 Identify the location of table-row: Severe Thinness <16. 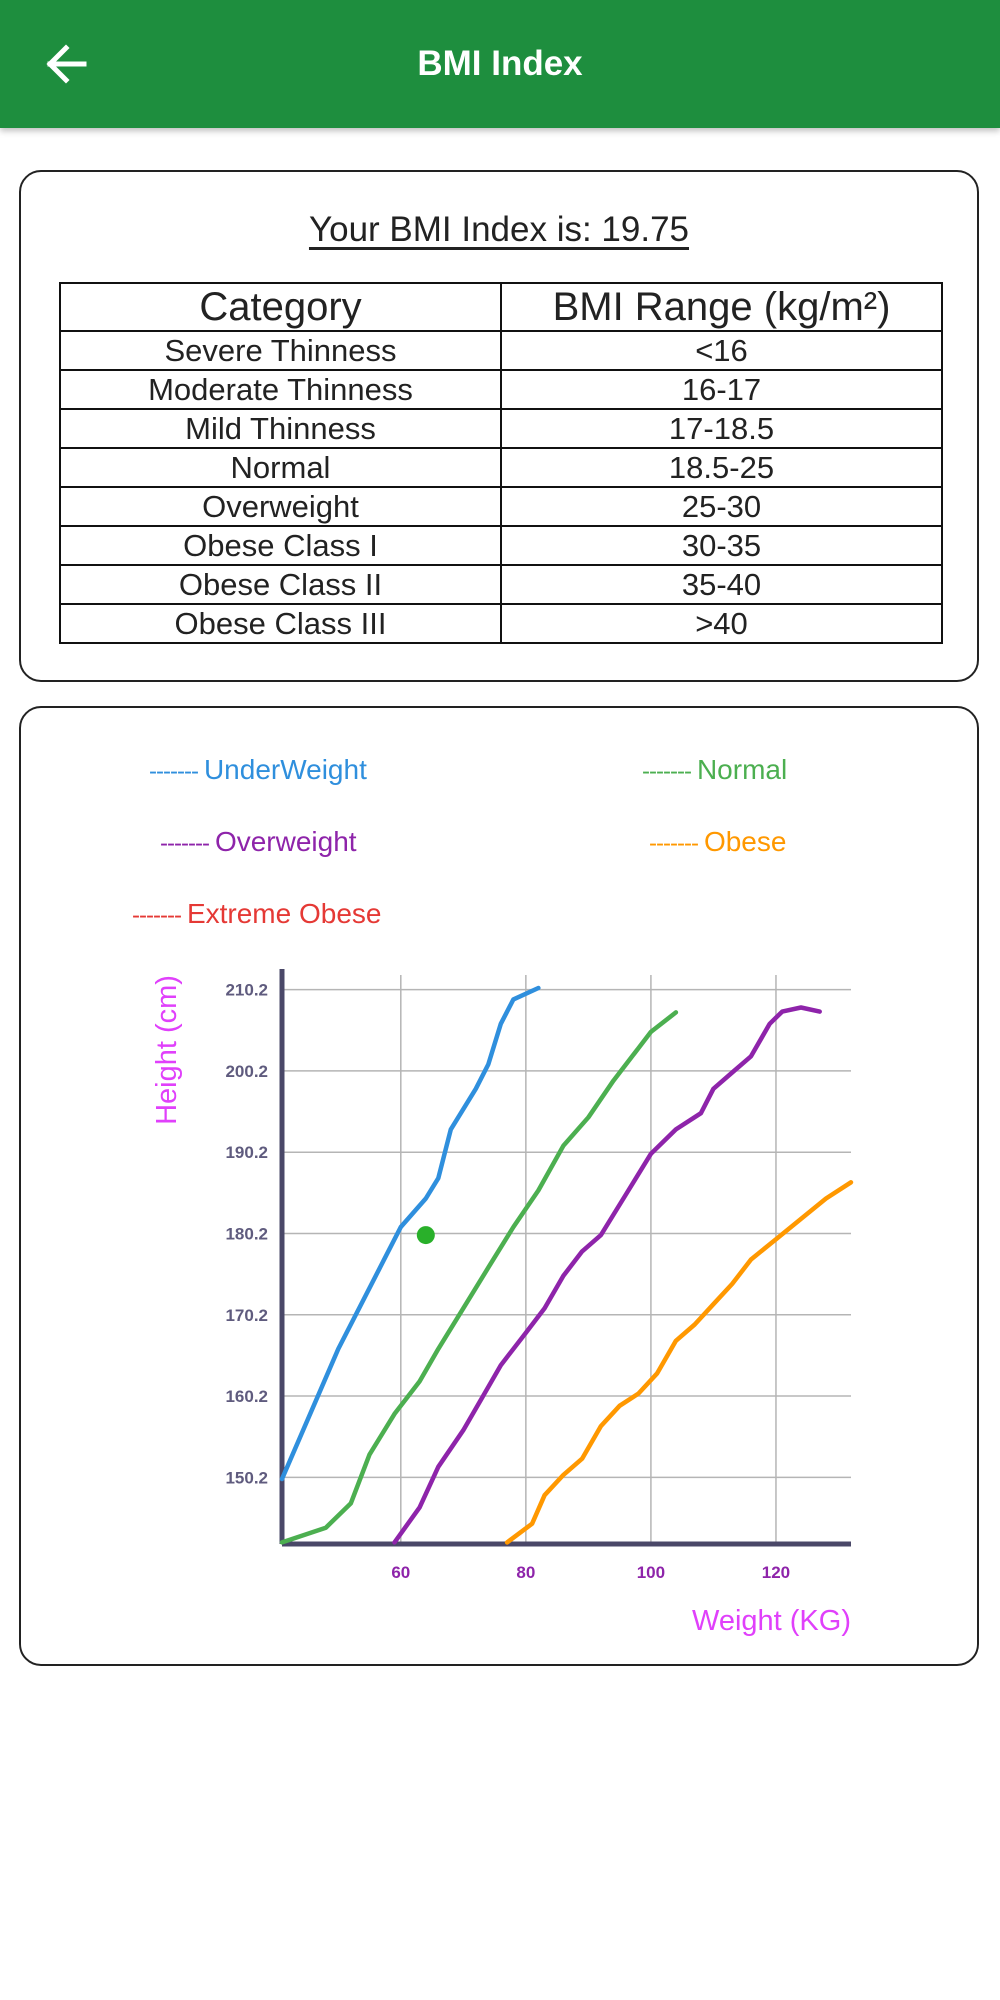
(501, 350).